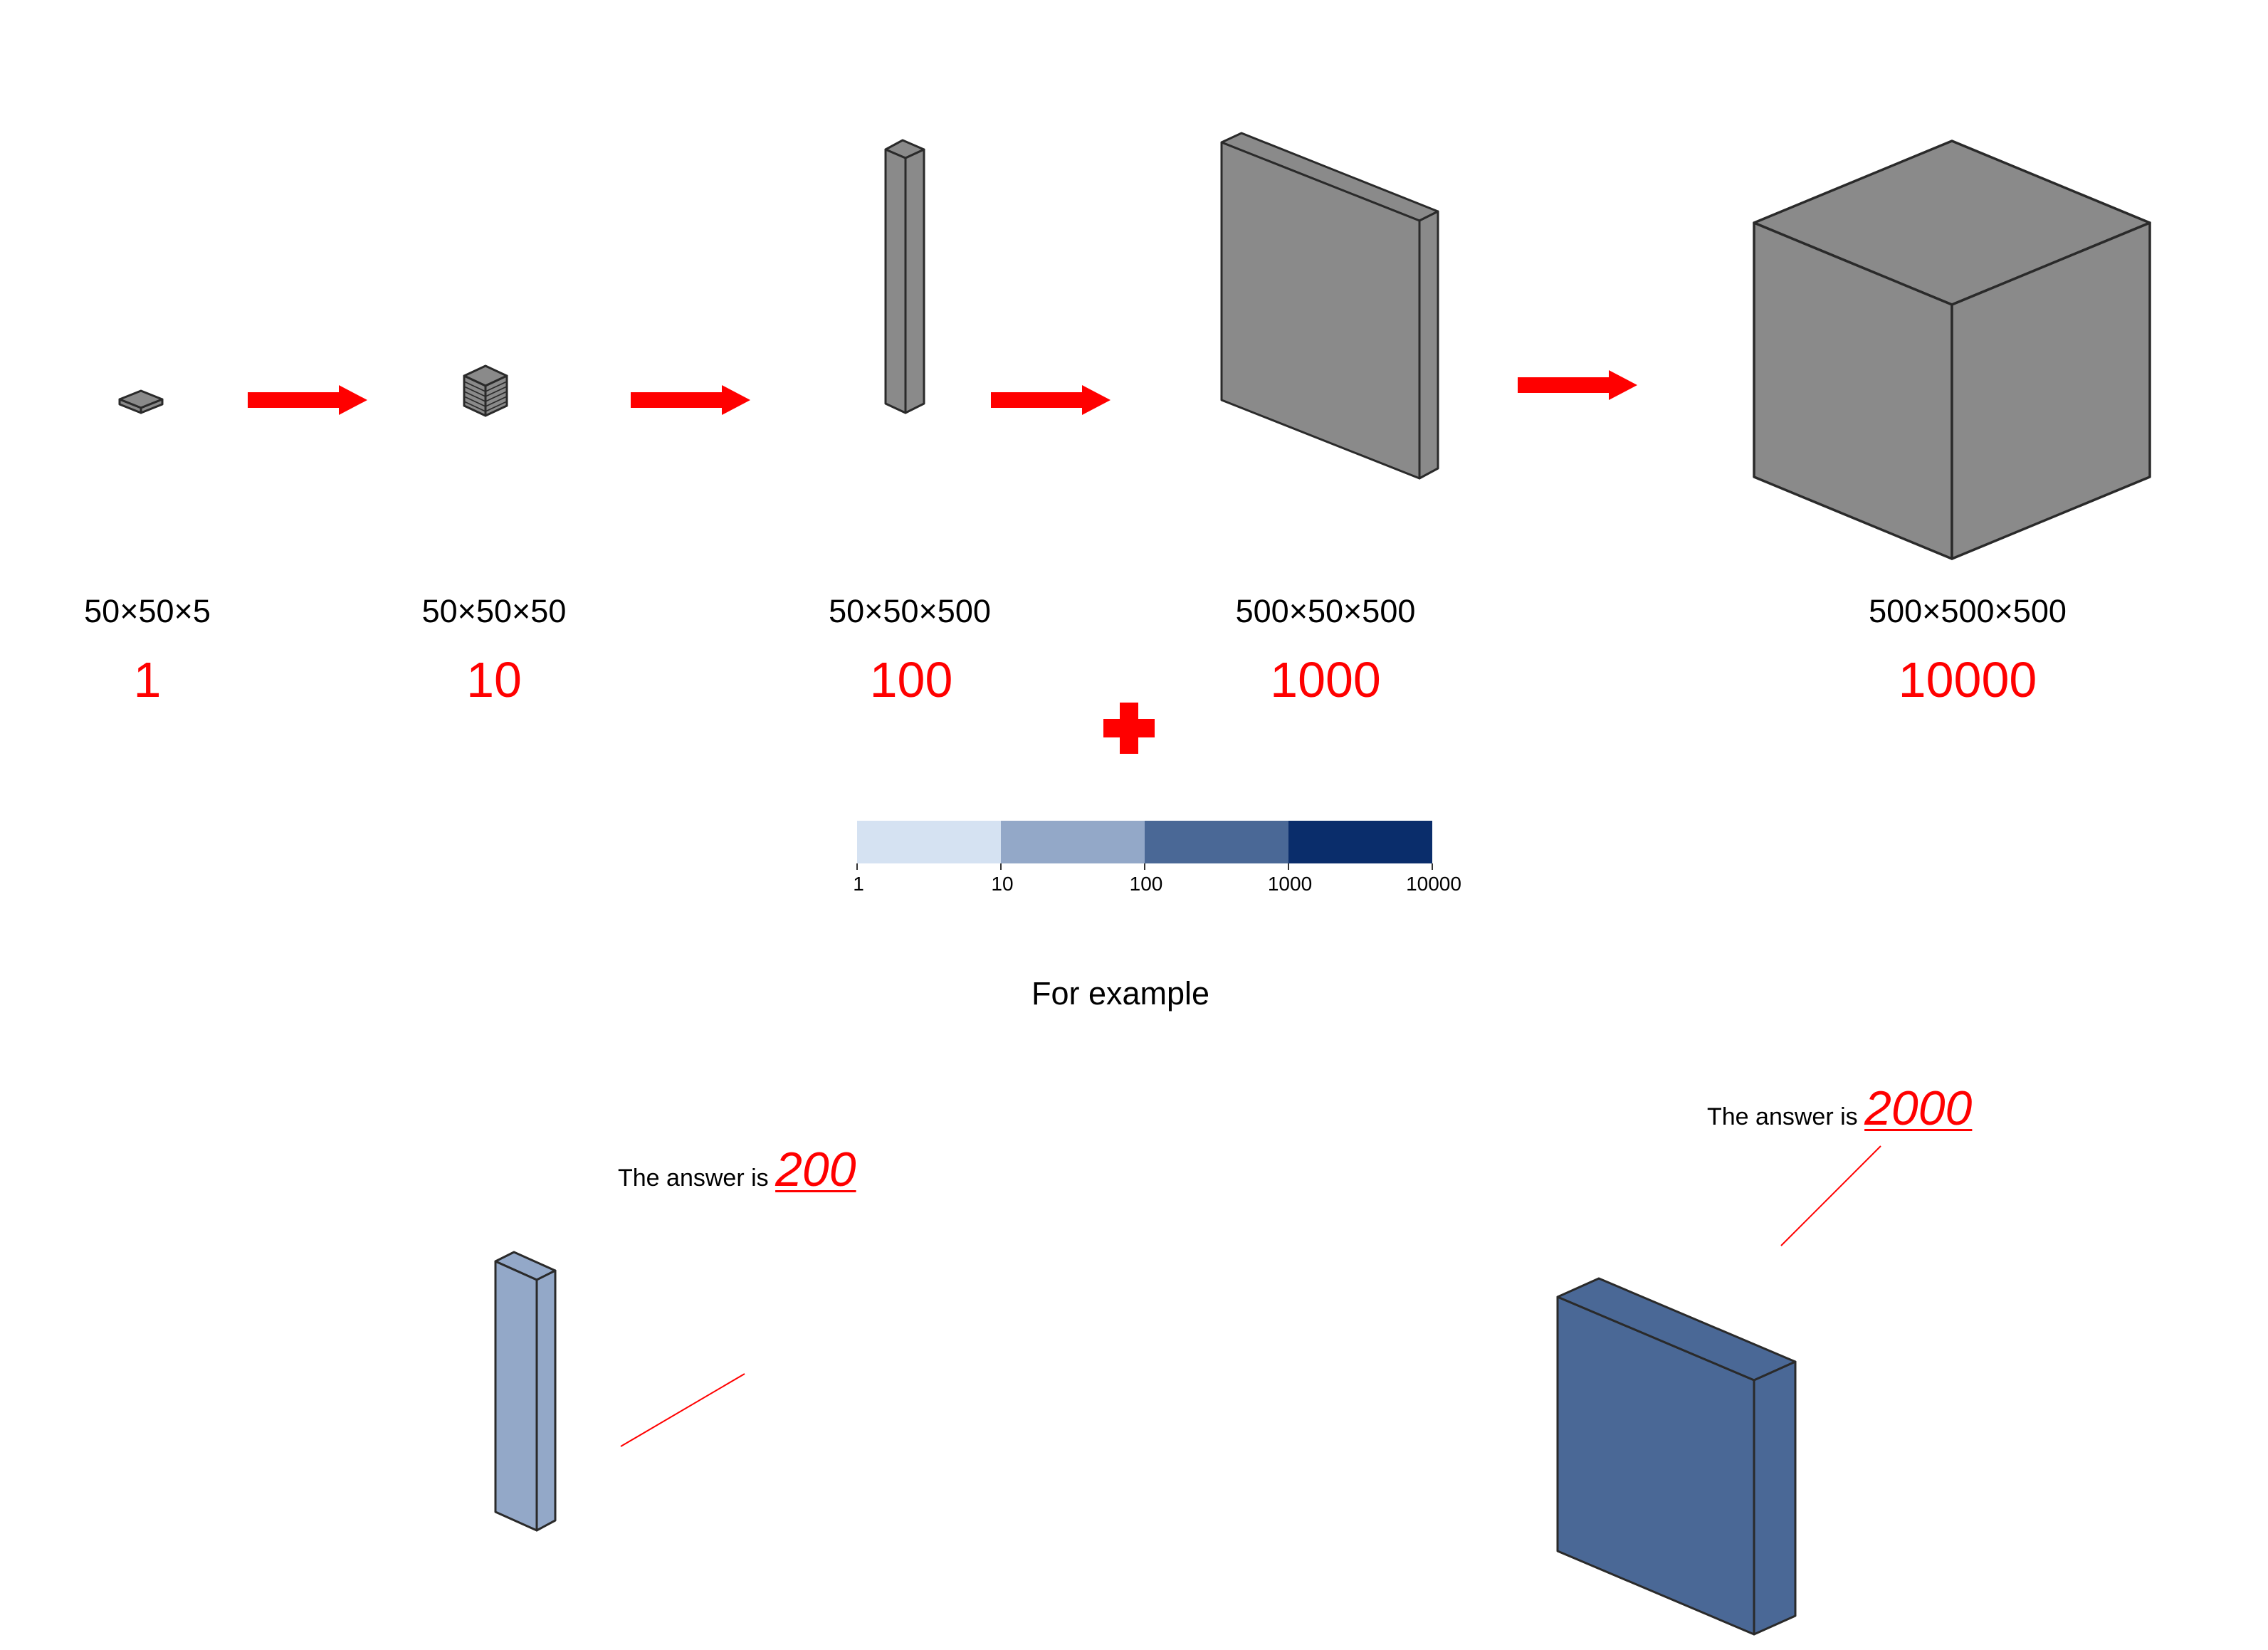  I want to click on value-label-1: 1, so click(147, 680).